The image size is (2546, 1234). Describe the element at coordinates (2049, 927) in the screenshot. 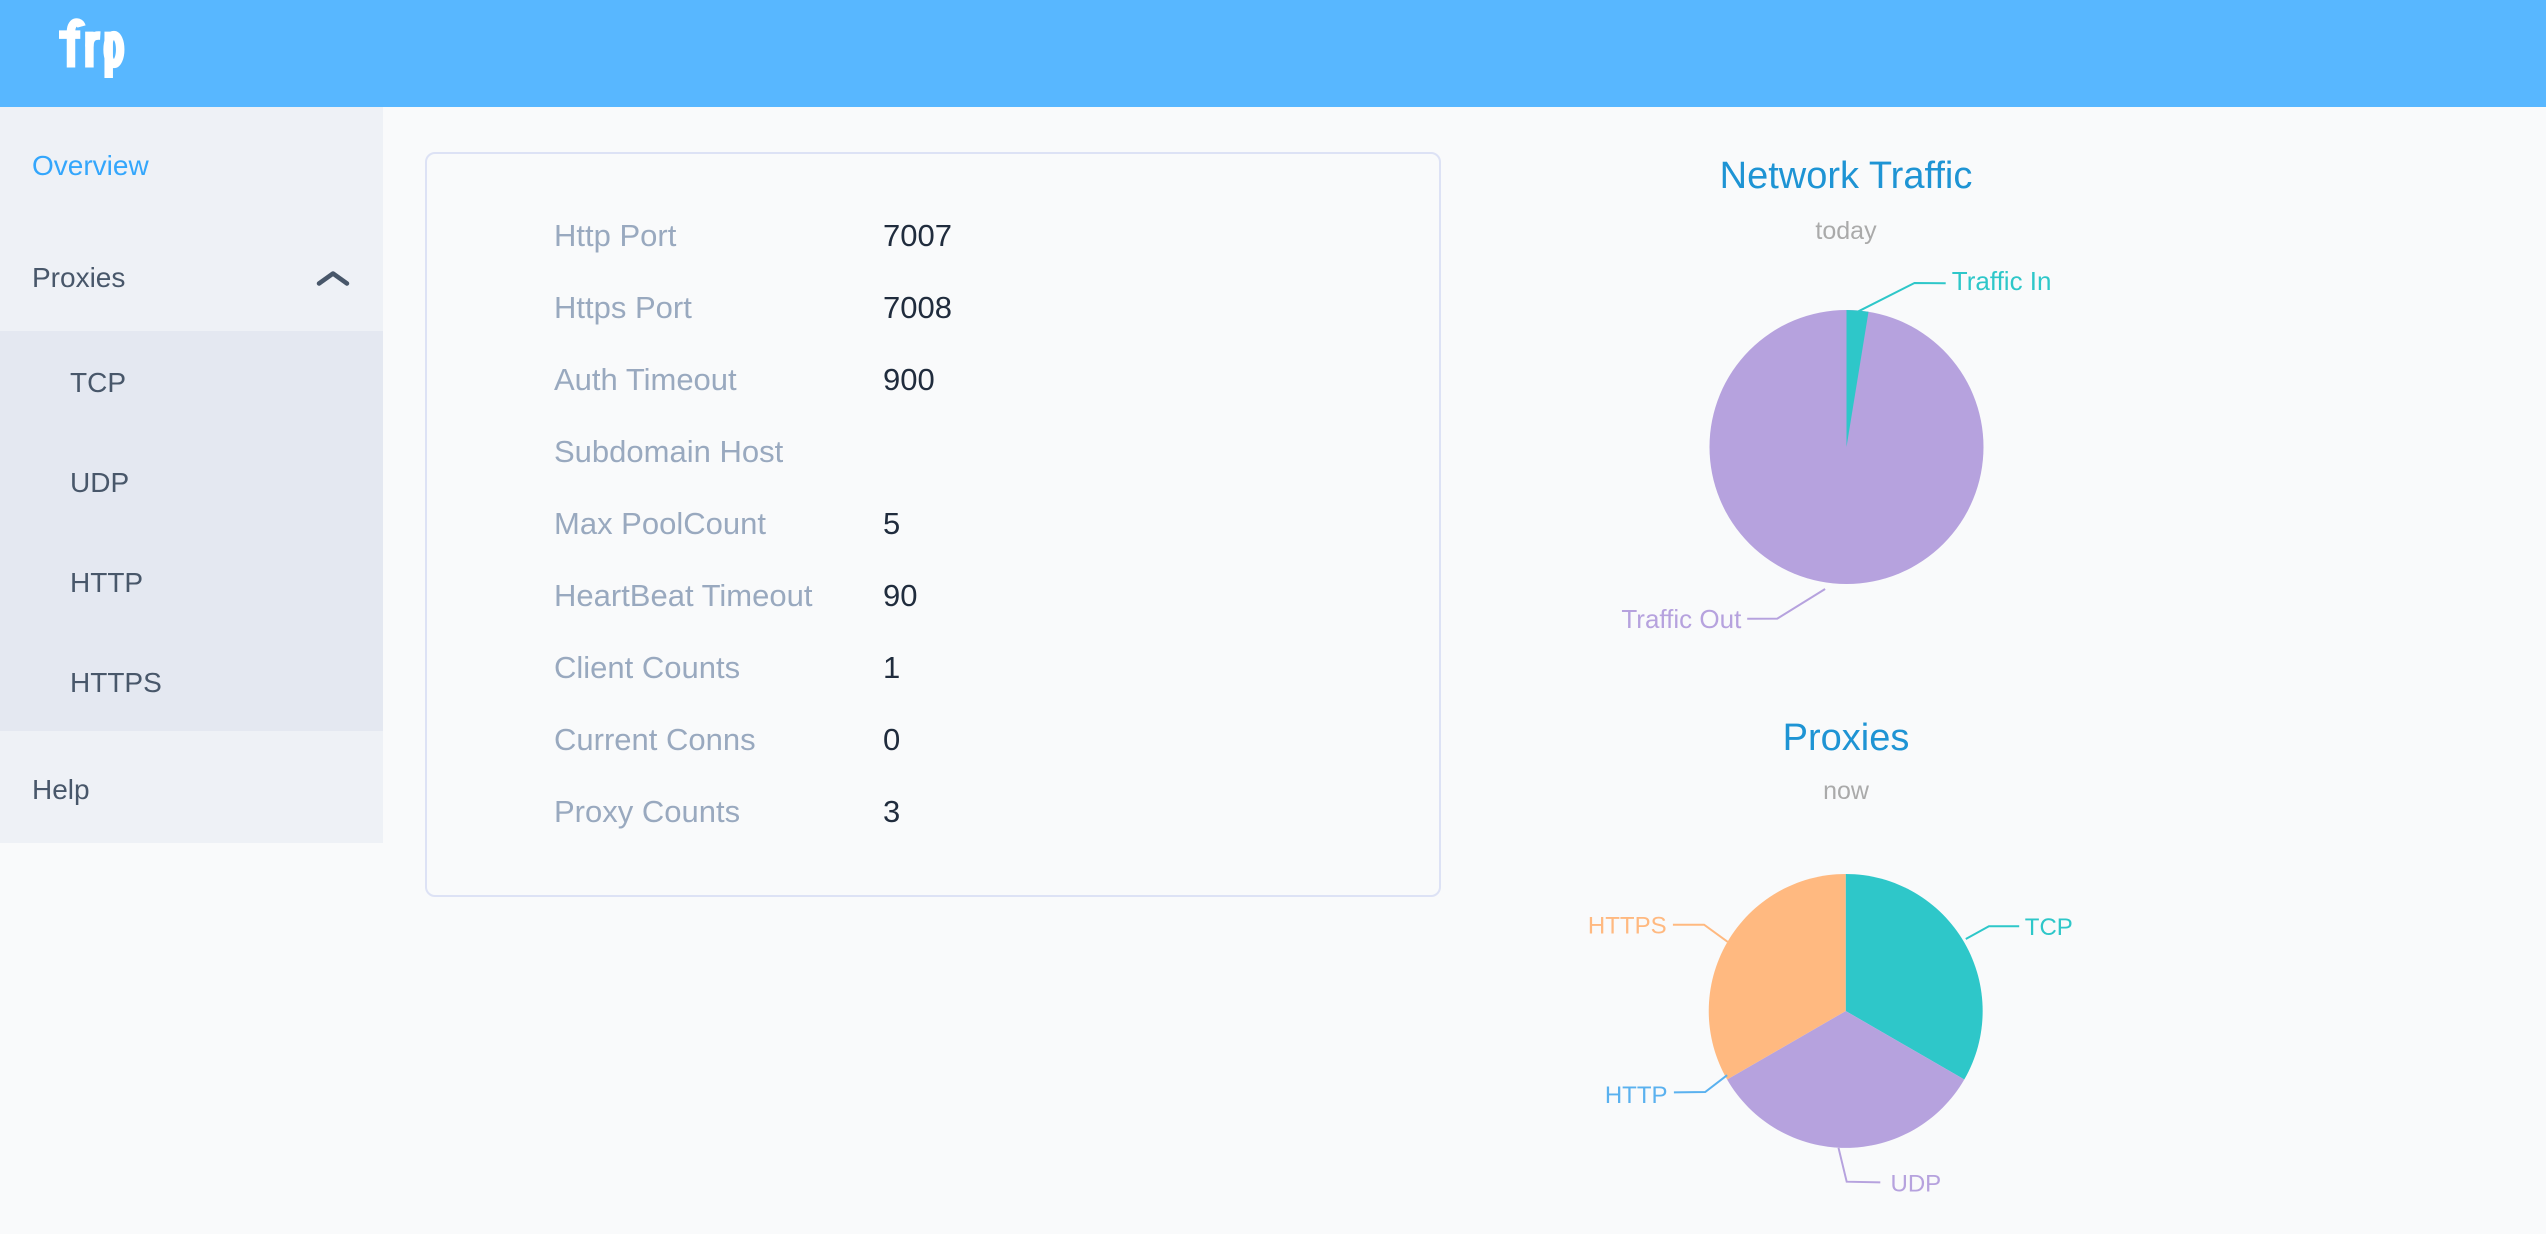

I see `svg-text: TCP` at that location.